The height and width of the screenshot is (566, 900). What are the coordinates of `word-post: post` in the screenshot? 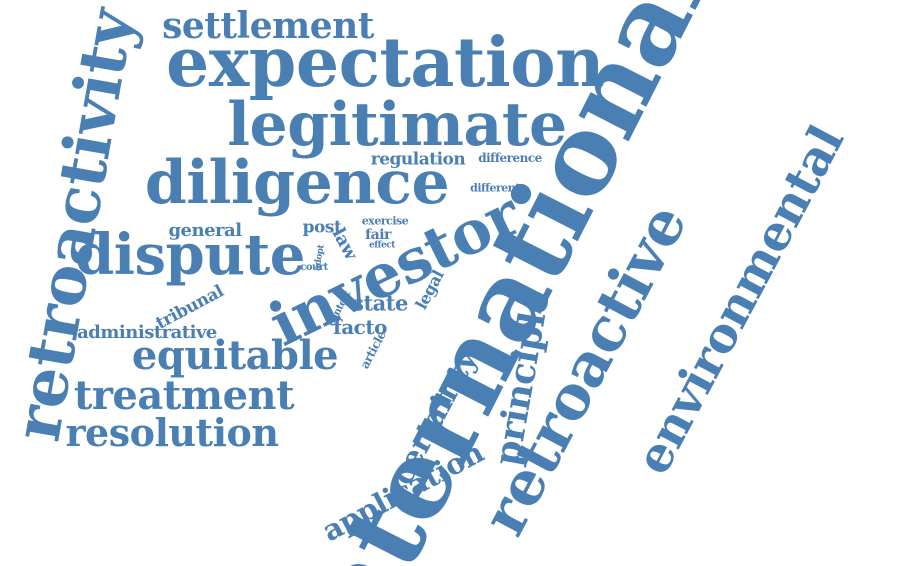 It's located at (322, 227).